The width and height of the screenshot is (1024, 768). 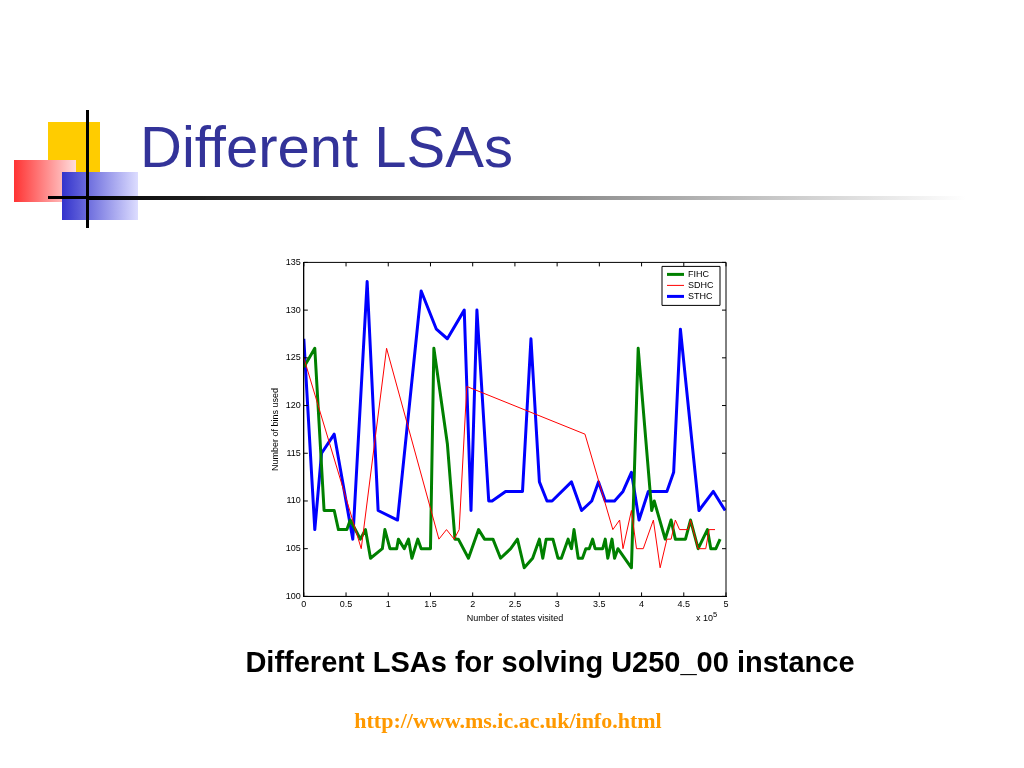 I want to click on y-tick-label: 120, so click(x=293, y=405).